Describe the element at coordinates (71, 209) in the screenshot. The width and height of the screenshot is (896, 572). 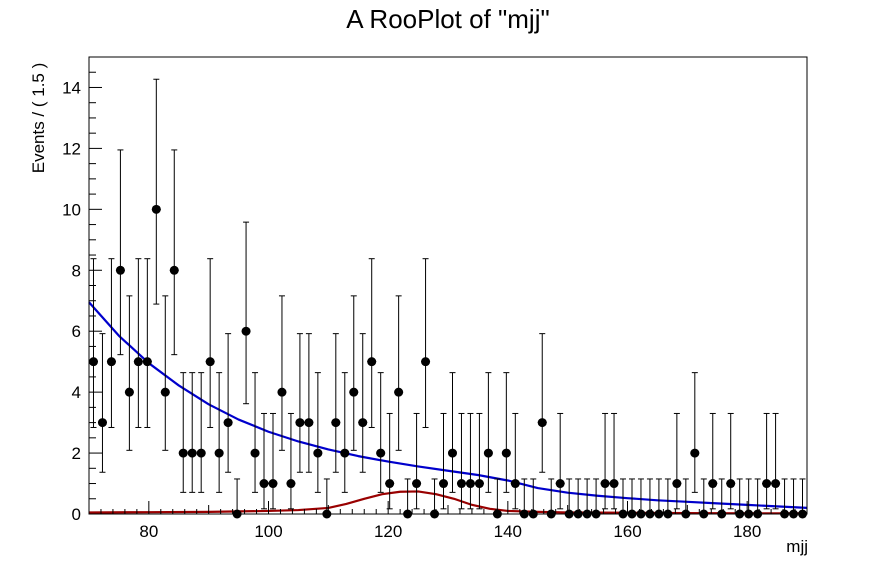
I see `y-tick-label: 10` at that location.